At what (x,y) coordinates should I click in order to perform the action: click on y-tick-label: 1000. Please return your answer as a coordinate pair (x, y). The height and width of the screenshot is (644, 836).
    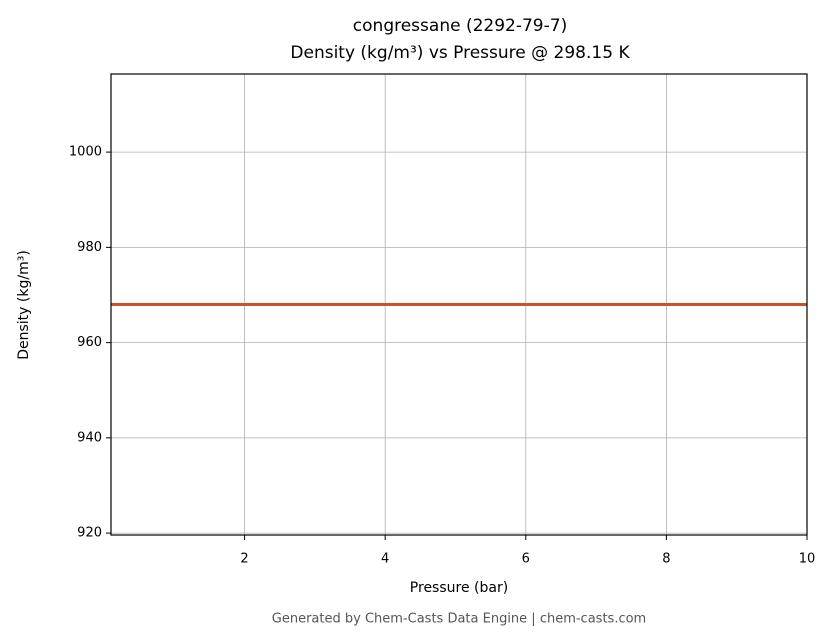
    Looking at the image, I should click on (85, 152).